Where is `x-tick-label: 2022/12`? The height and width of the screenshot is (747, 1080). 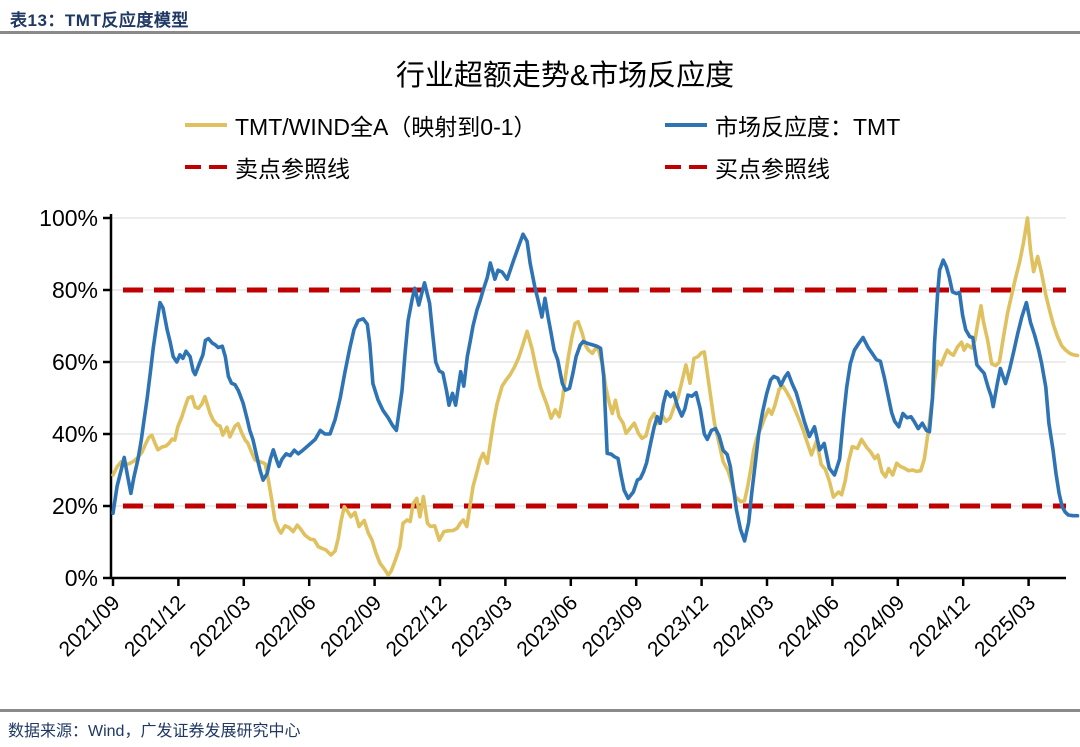
x-tick-label: 2022/12 is located at coordinates (417, 626).